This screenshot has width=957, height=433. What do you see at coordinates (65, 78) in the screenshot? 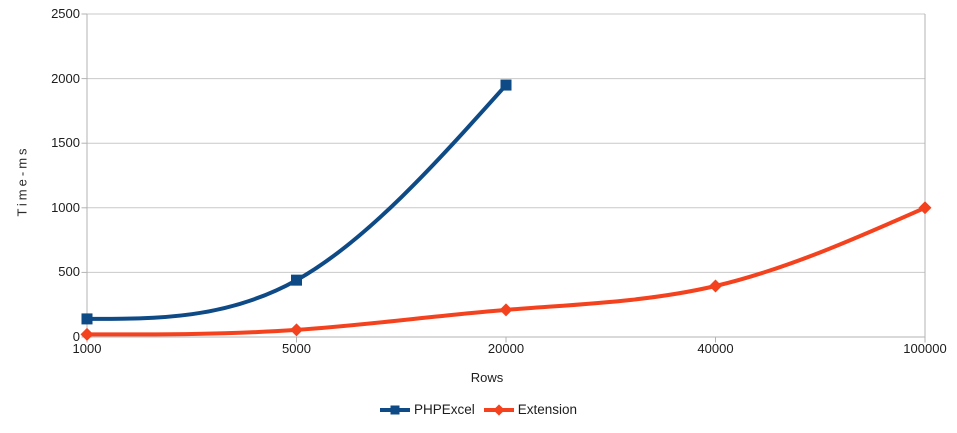
I see `y-tick-label: 2000` at bounding box center [65, 78].